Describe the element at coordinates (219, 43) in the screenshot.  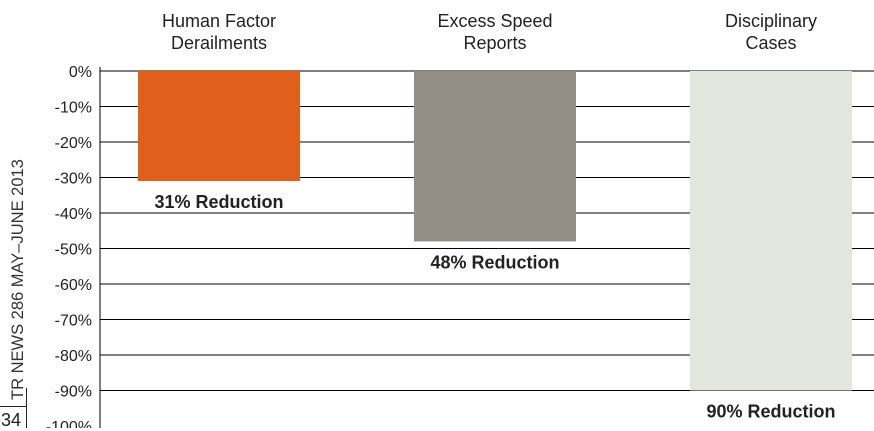
I see `category-label: Derailments` at that location.